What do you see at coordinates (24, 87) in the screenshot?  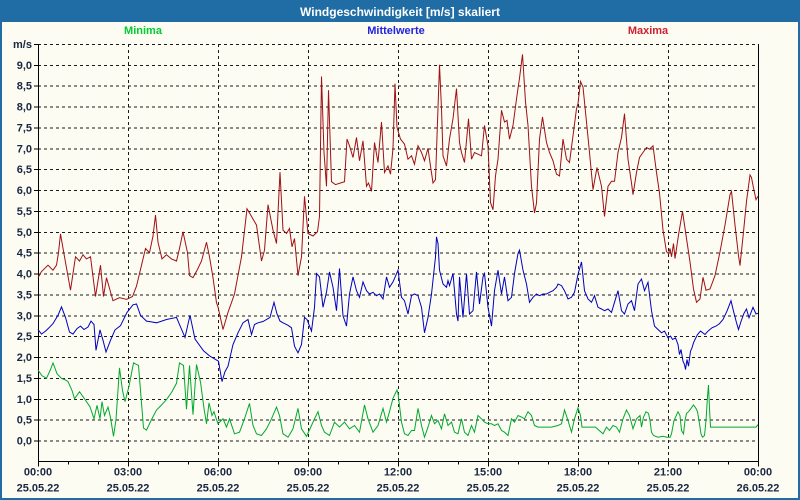 I see `svg-text: 8,5` at bounding box center [24, 87].